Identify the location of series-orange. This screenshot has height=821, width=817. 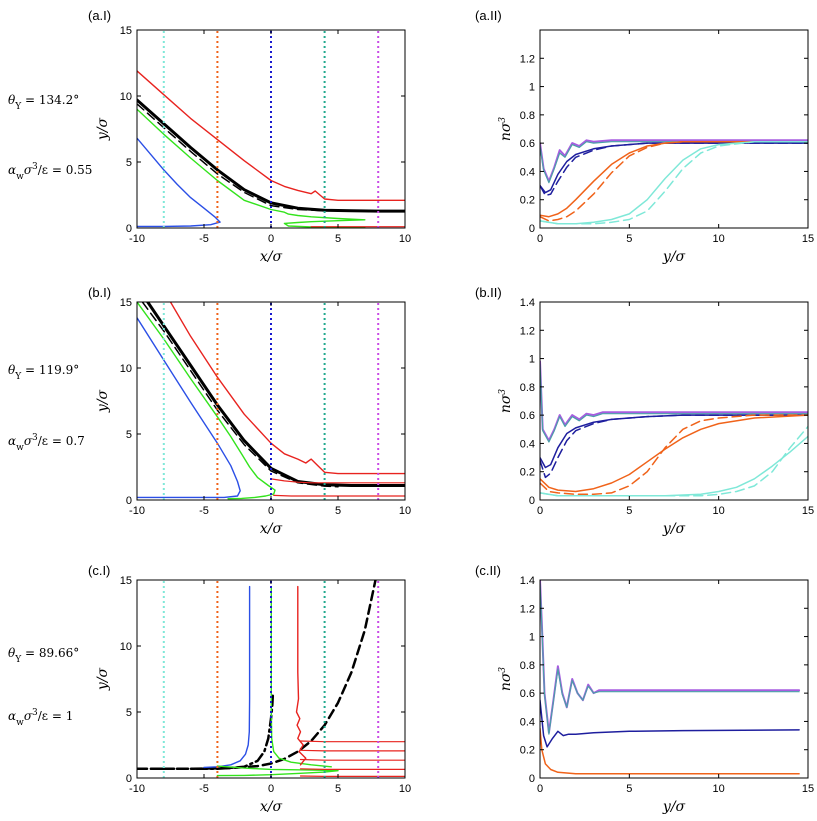
(670, 751).